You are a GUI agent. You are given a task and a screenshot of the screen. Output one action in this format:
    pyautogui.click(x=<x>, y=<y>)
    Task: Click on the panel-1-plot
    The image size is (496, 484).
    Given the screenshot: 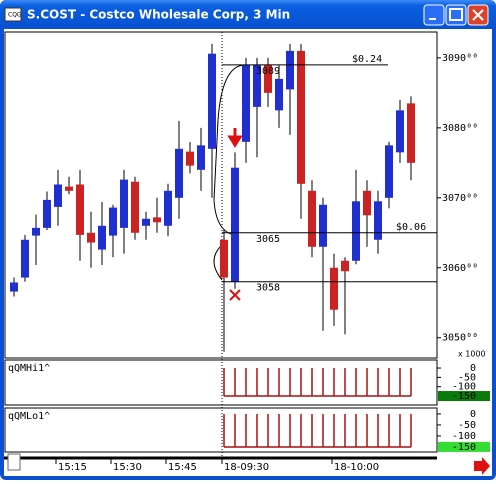 What is the action you would take?
    pyautogui.click(x=221, y=382)
    